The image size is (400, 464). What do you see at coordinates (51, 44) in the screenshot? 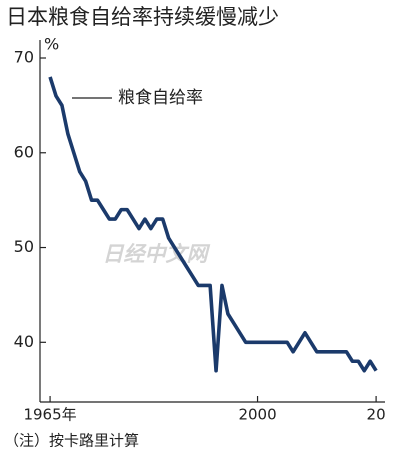
I see `y-unit: %` at bounding box center [51, 44].